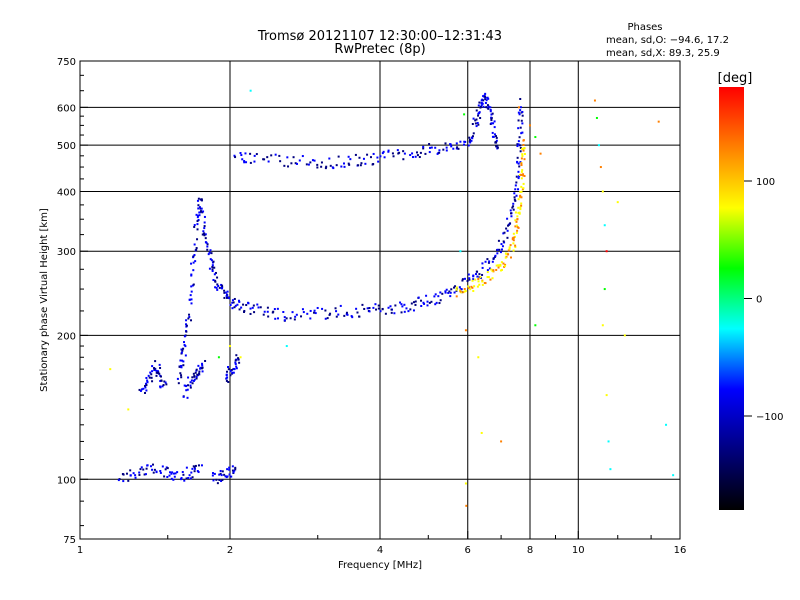 The height and width of the screenshot is (600, 800). I want to click on x-tick-label: 1, so click(80, 550).